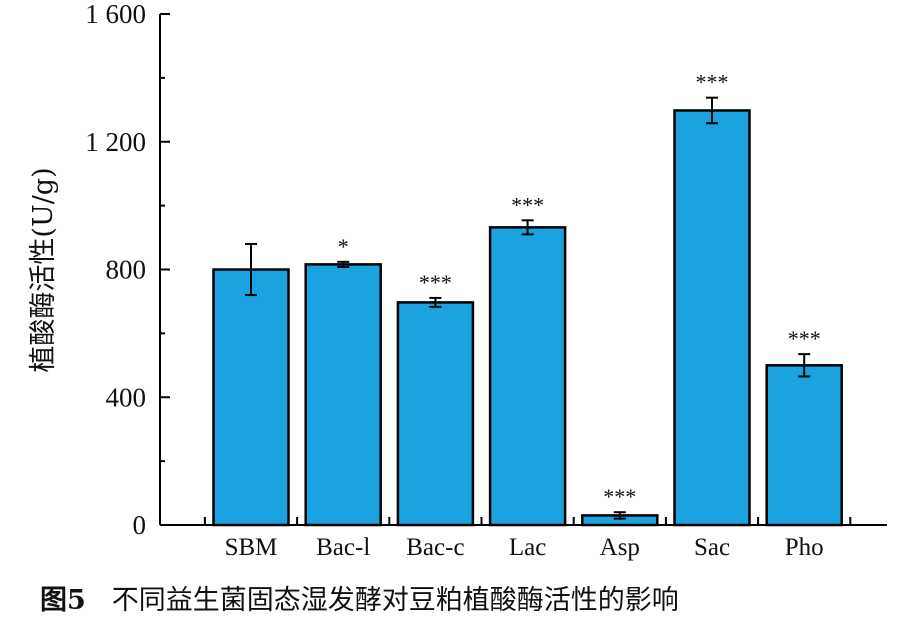 This screenshot has height=624, width=909. What do you see at coordinates (712, 82) in the screenshot?
I see `significance-Sac: ***` at bounding box center [712, 82].